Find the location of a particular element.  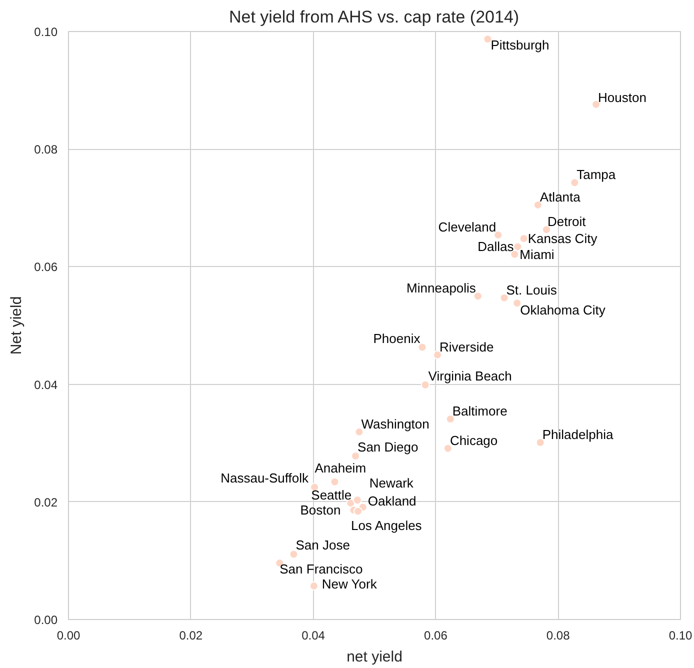

annotation: Los Angeles is located at coordinates (386, 525).